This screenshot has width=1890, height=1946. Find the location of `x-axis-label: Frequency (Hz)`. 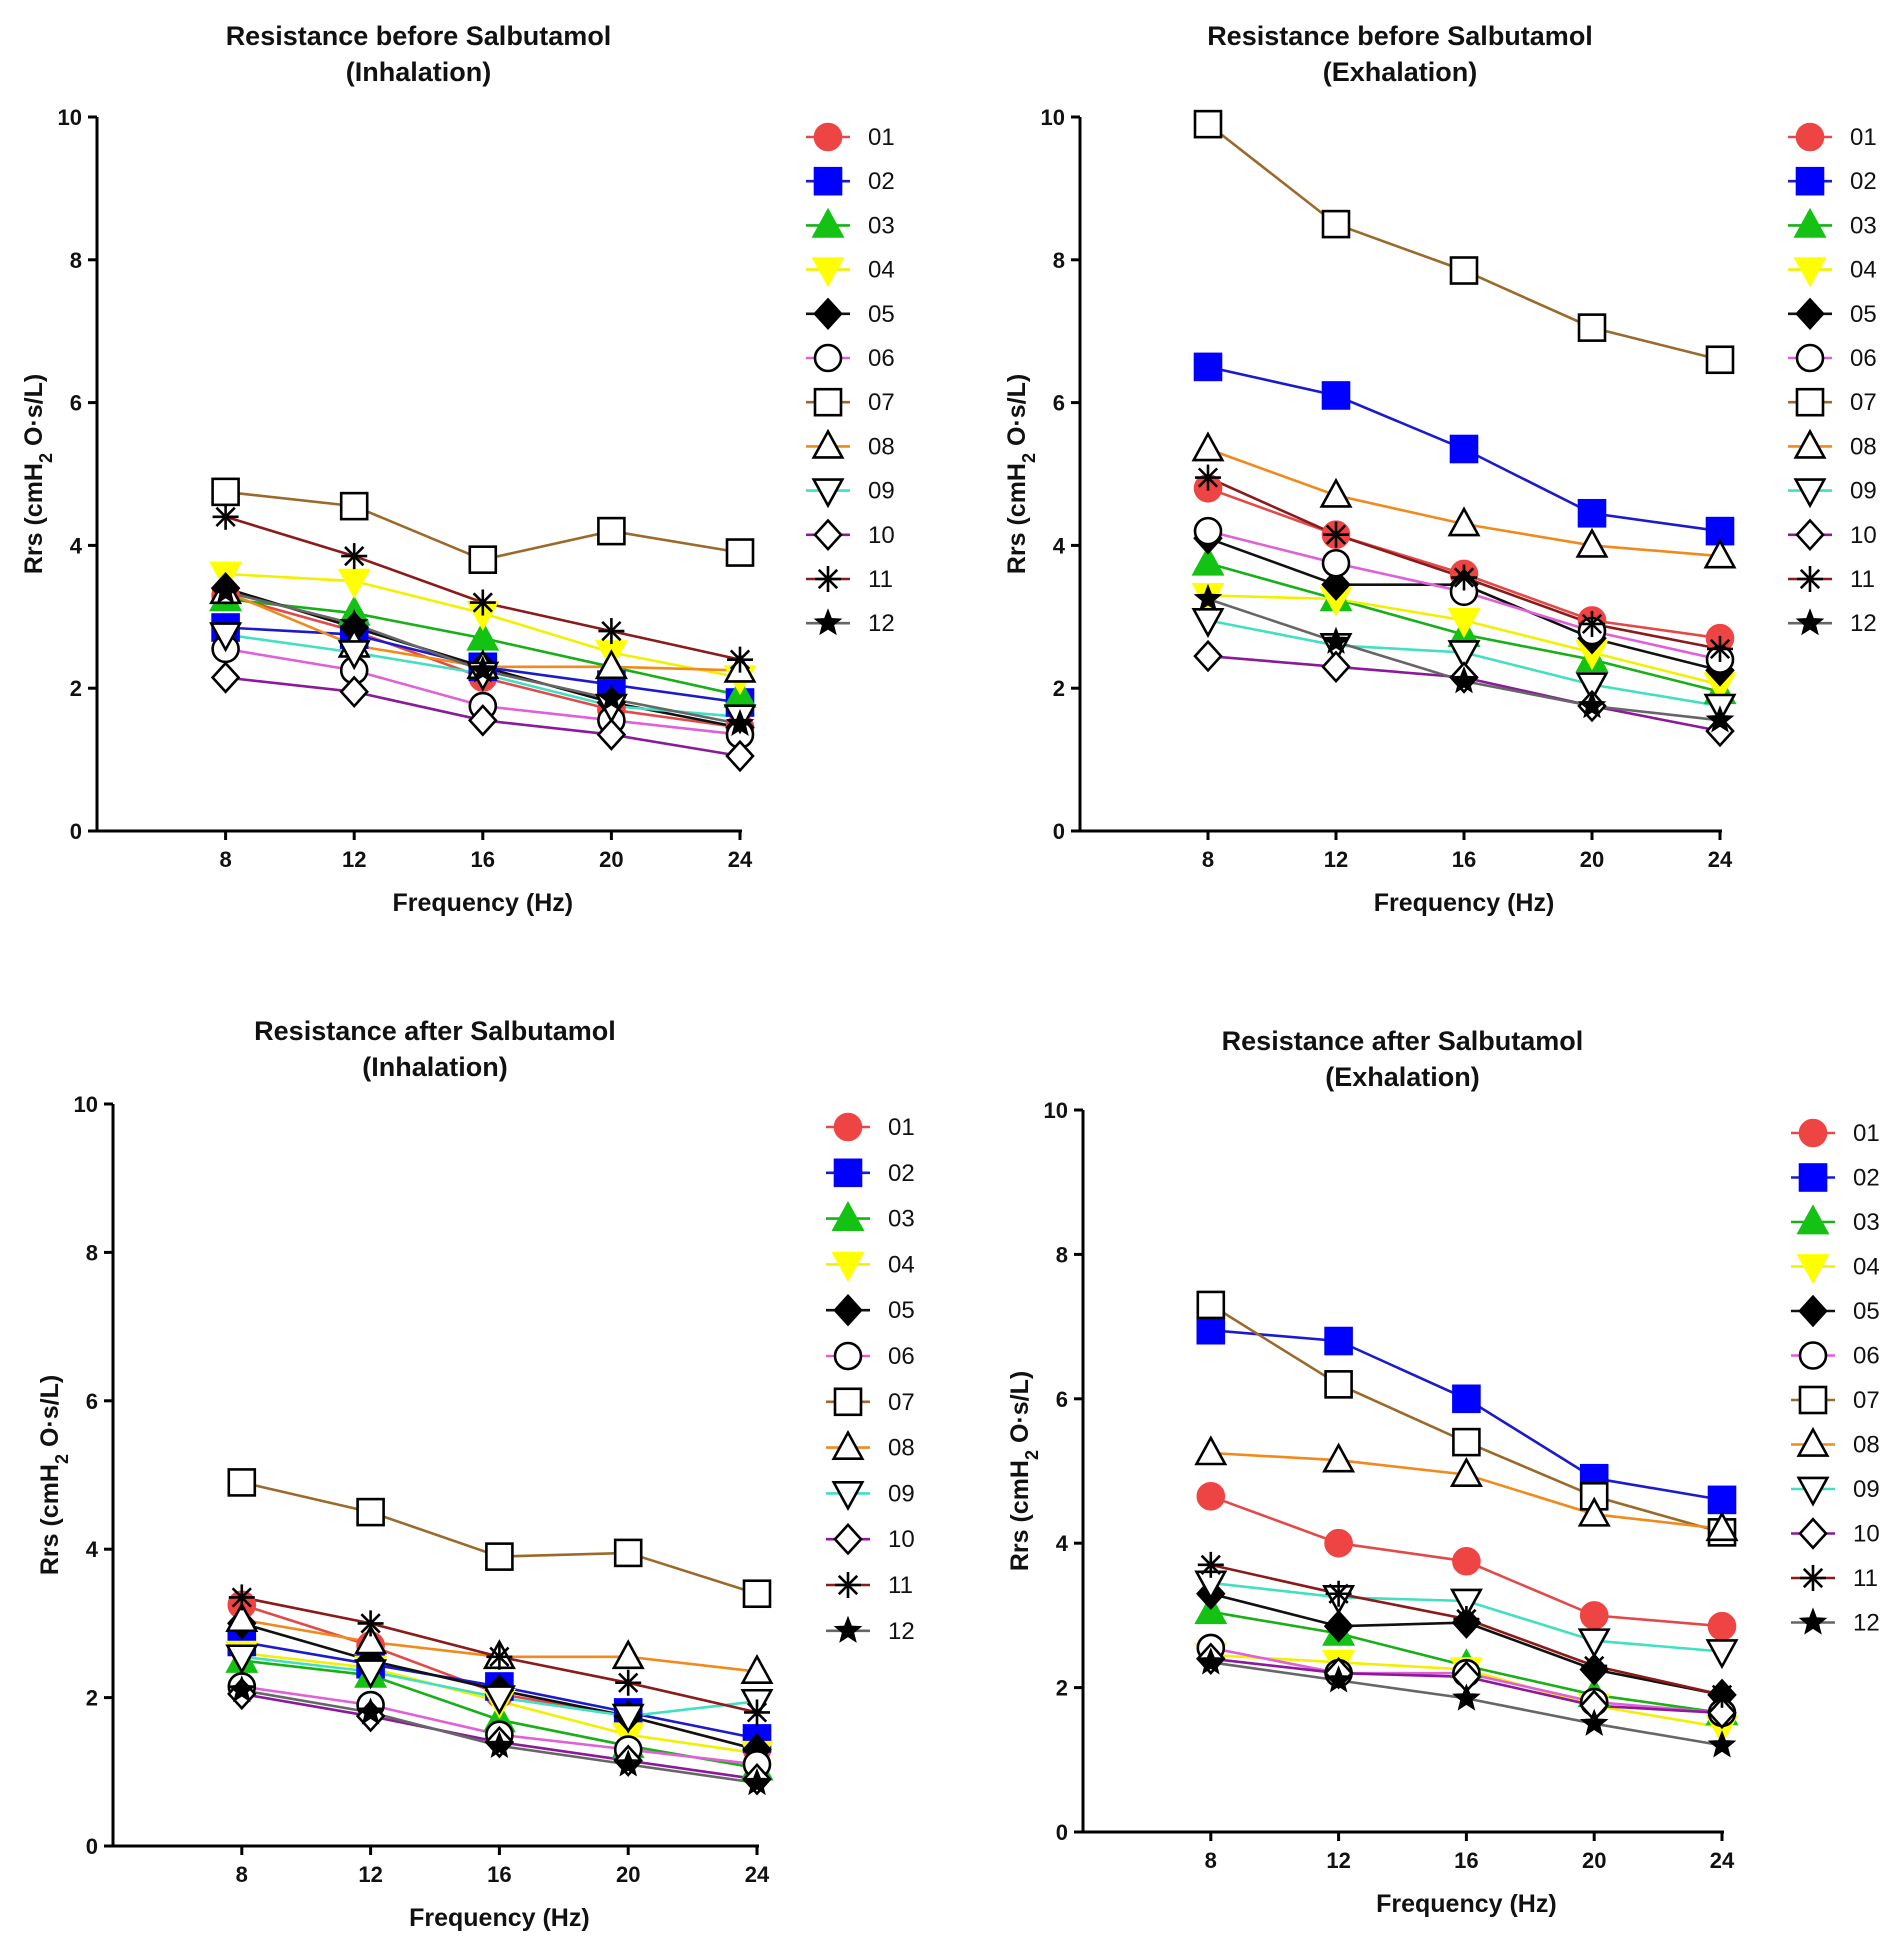

x-axis-label: Frequency (Hz) is located at coordinates (1464, 903).